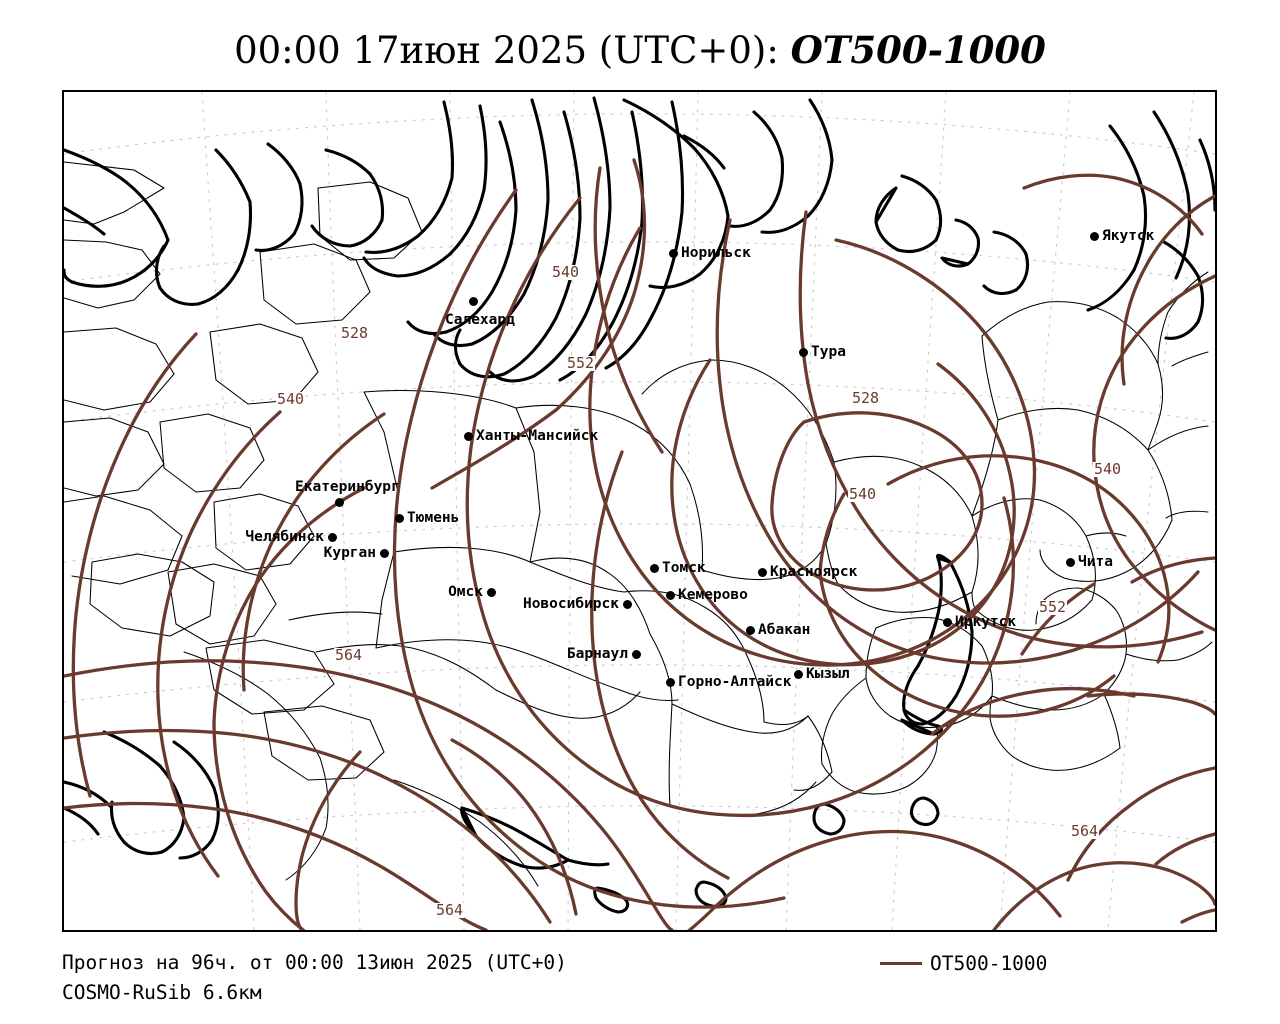  I want to click on city-label: Салехард, so click(480, 320).